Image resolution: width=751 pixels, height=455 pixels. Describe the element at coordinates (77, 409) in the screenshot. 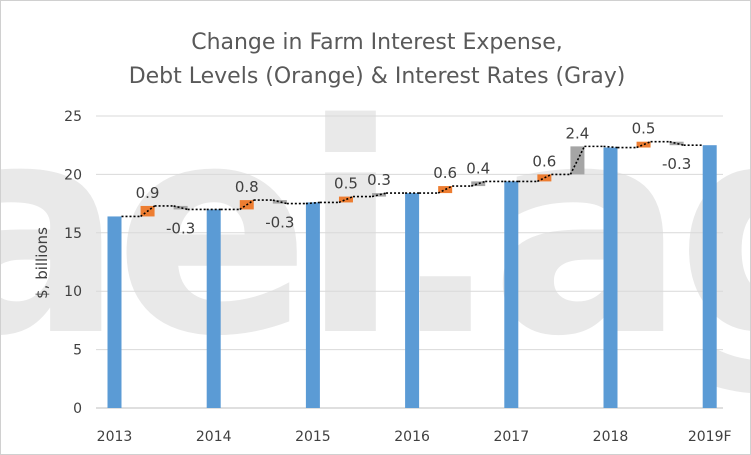

I see `y-tick-label: 0` at that location.